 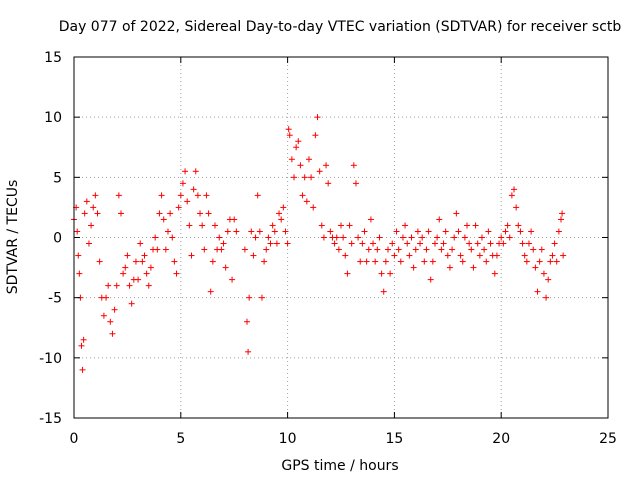 What do you see at coordinates (50, 359) in the screenshot?
I see `y-tick-label: -10` at bounding box center [50, 359].